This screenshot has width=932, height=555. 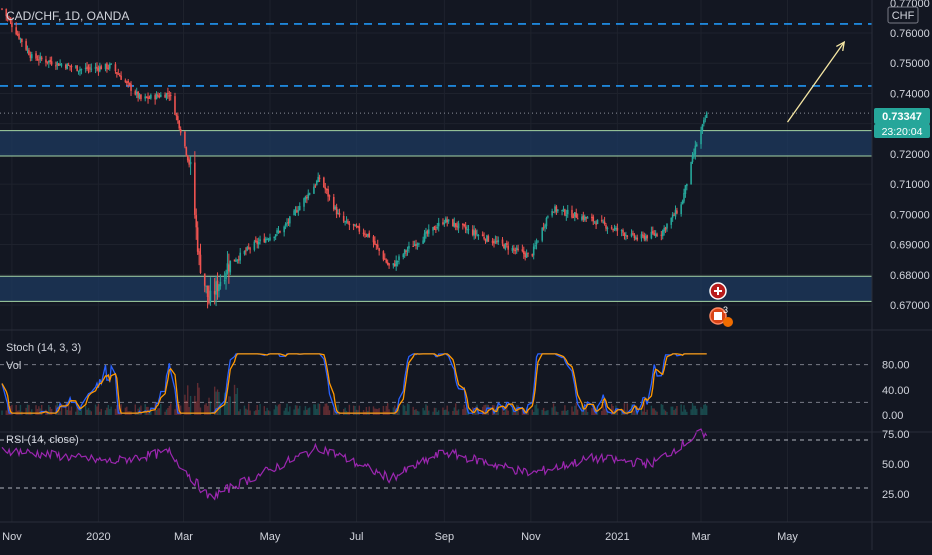 What do you see at coordinates (910, 246) in the screenshot?
I see `price-tick-label: 0.69000` at bounding box center [910, 246].